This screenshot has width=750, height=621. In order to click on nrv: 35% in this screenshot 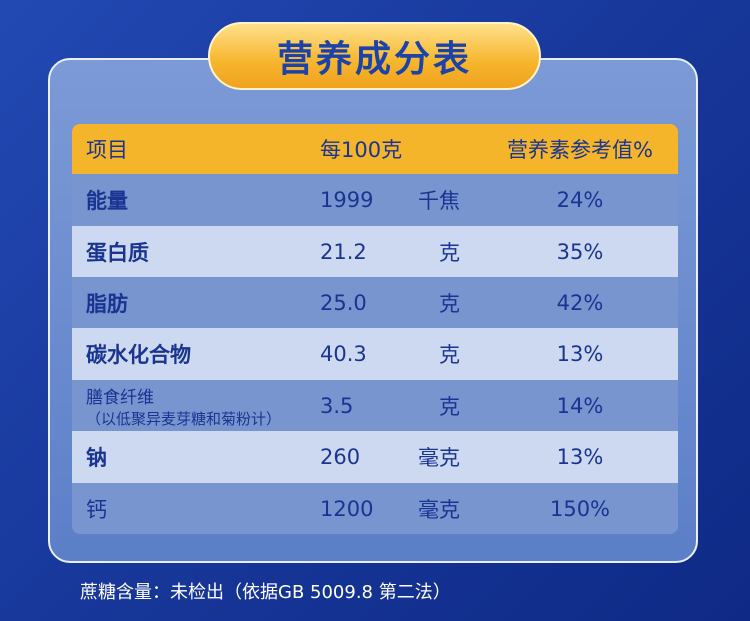, I will do `click(580, 251)`.